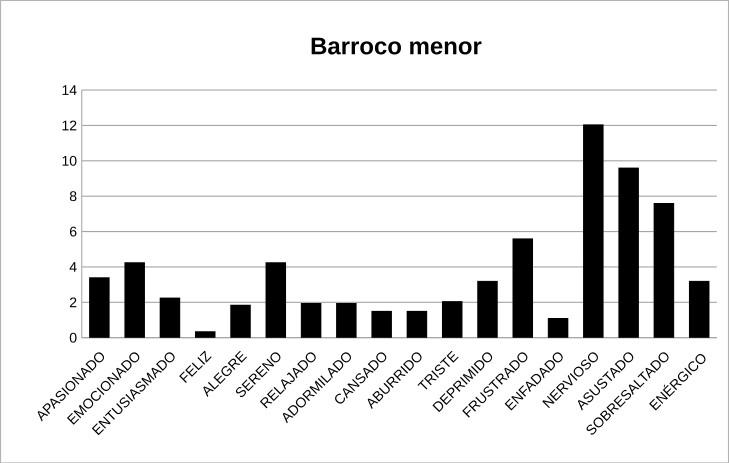  I want to click on y-tick-label: 10, so click(69, 161).